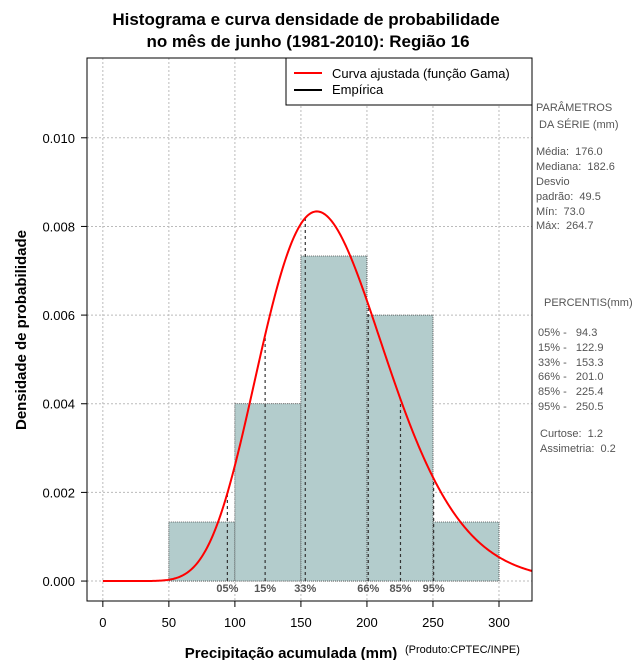 The image size is (640, 660). I want to click on params-title-1: PARÂMETROS, so click(574, 107).